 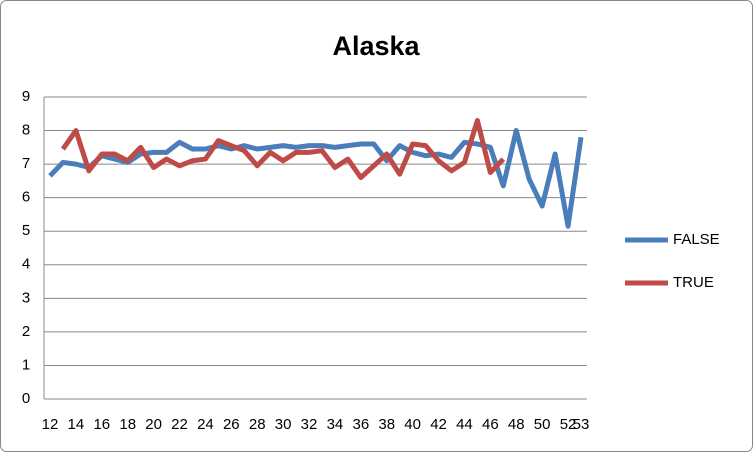 What do you see at coordinates (283, 424) in the screenshot?
I see `x-tick-label: 30` at bounding box center [283, 424].